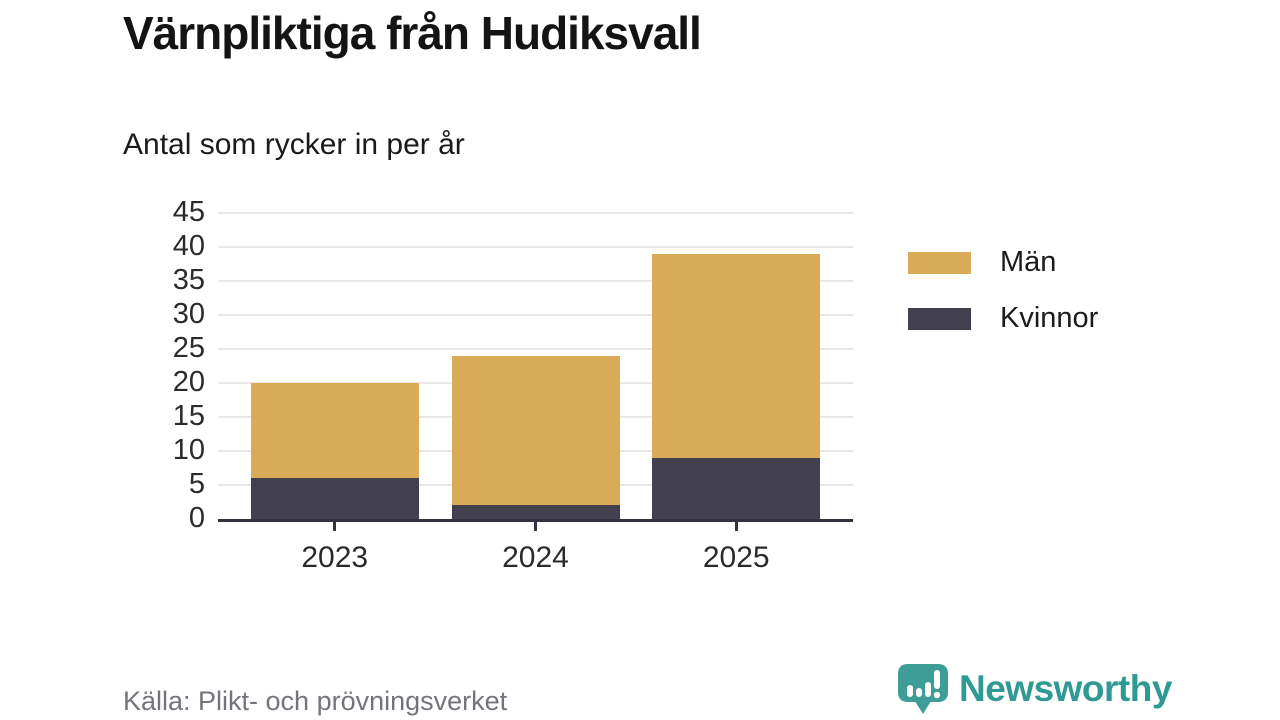  What do you see at coordinates (923, 689) in the screenshot?
I see `newsworthy-logo-icon` at bounding box center [923, 689].